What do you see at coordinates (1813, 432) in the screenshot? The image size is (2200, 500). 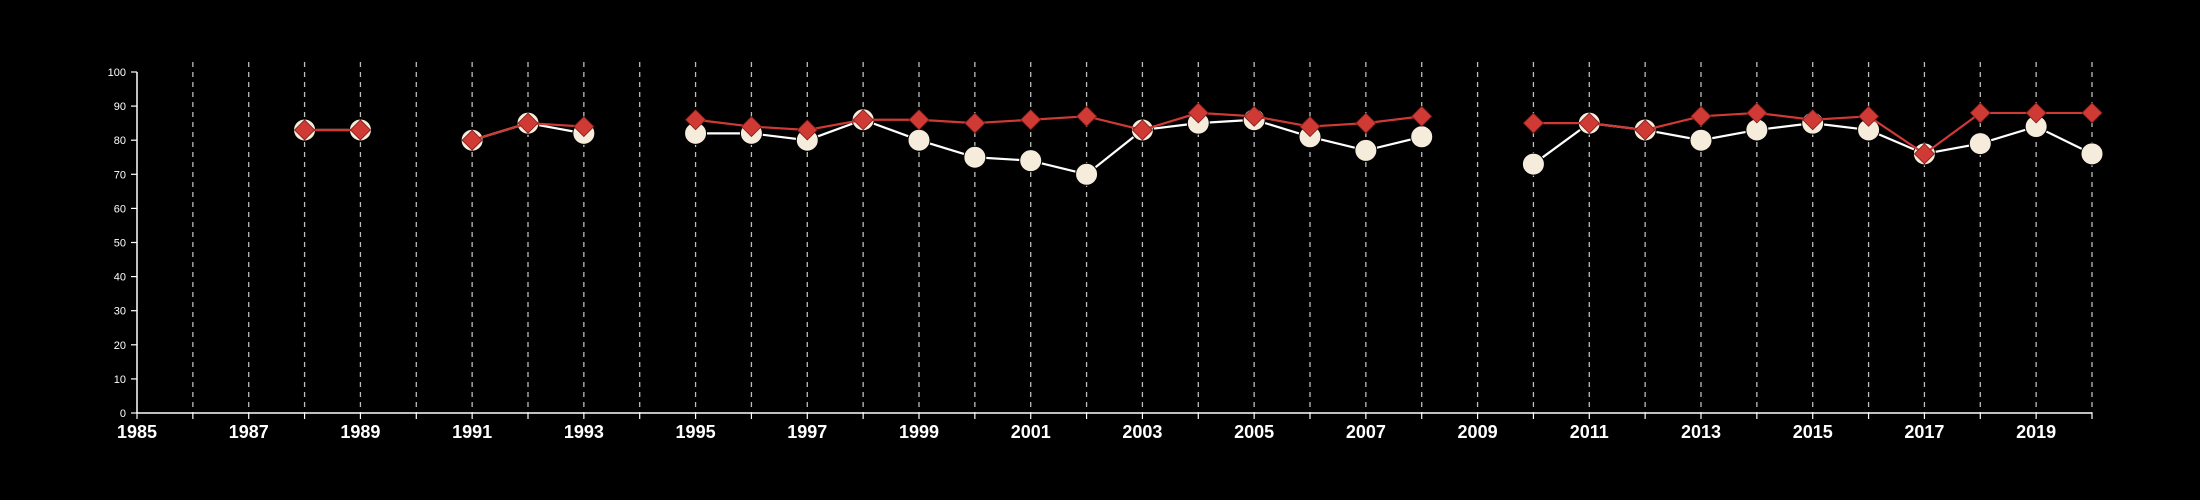 I see `x-tick-label: 2015` at bounding box center [1813, 432].